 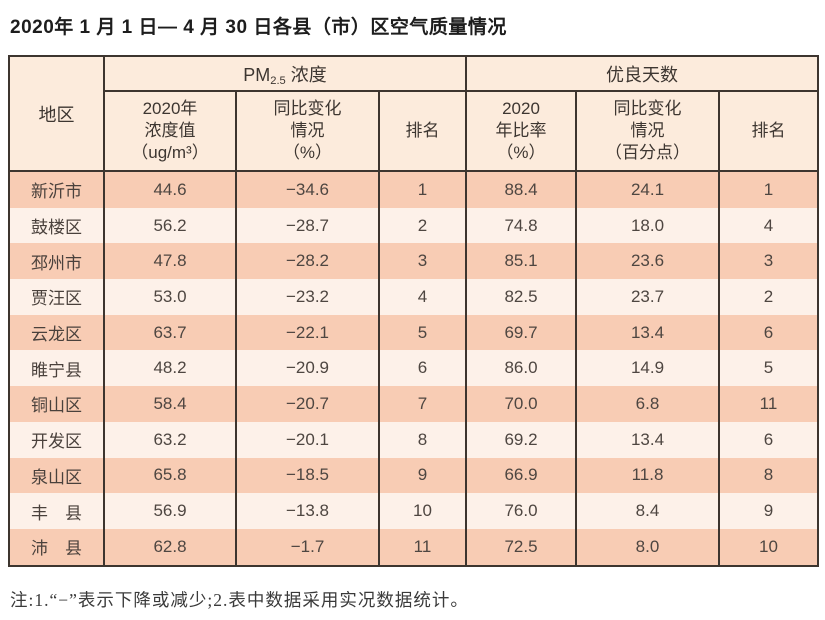 I want to click on footnote: 注:1.“−”表示下降或减少;2.表中数据采用实况数据统计。, so click(x=239, y=599).